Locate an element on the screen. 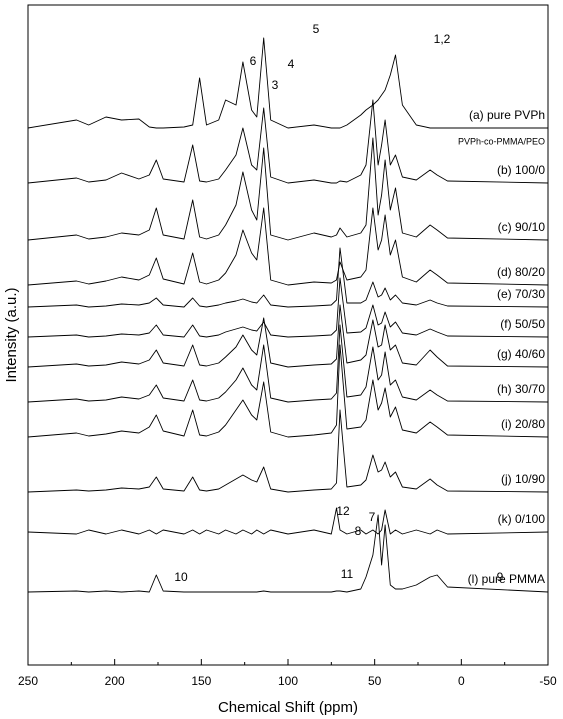 This screenshot has width=563, height=719. peak-annotation: 11 is located at coordinates (347, 574).